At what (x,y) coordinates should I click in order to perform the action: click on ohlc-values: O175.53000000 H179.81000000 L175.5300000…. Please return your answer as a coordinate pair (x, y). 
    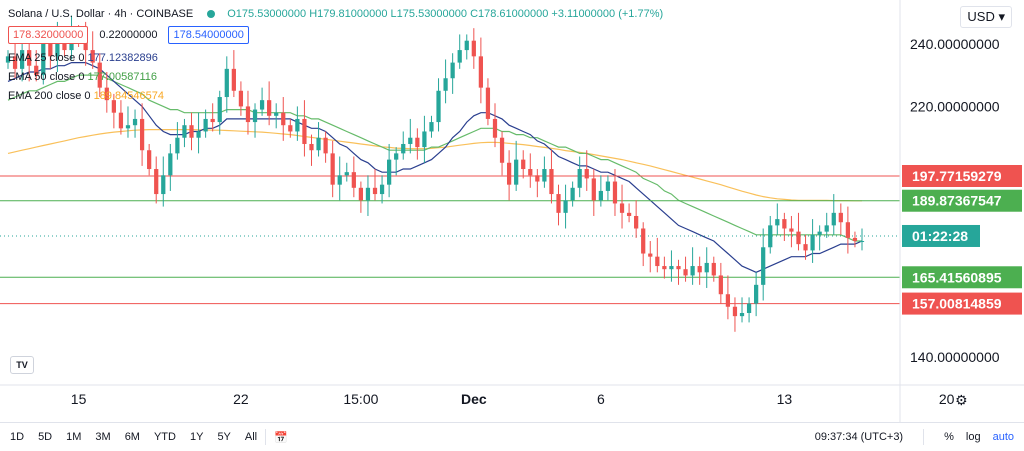
    Looking at the image, I should click on (445, 14).